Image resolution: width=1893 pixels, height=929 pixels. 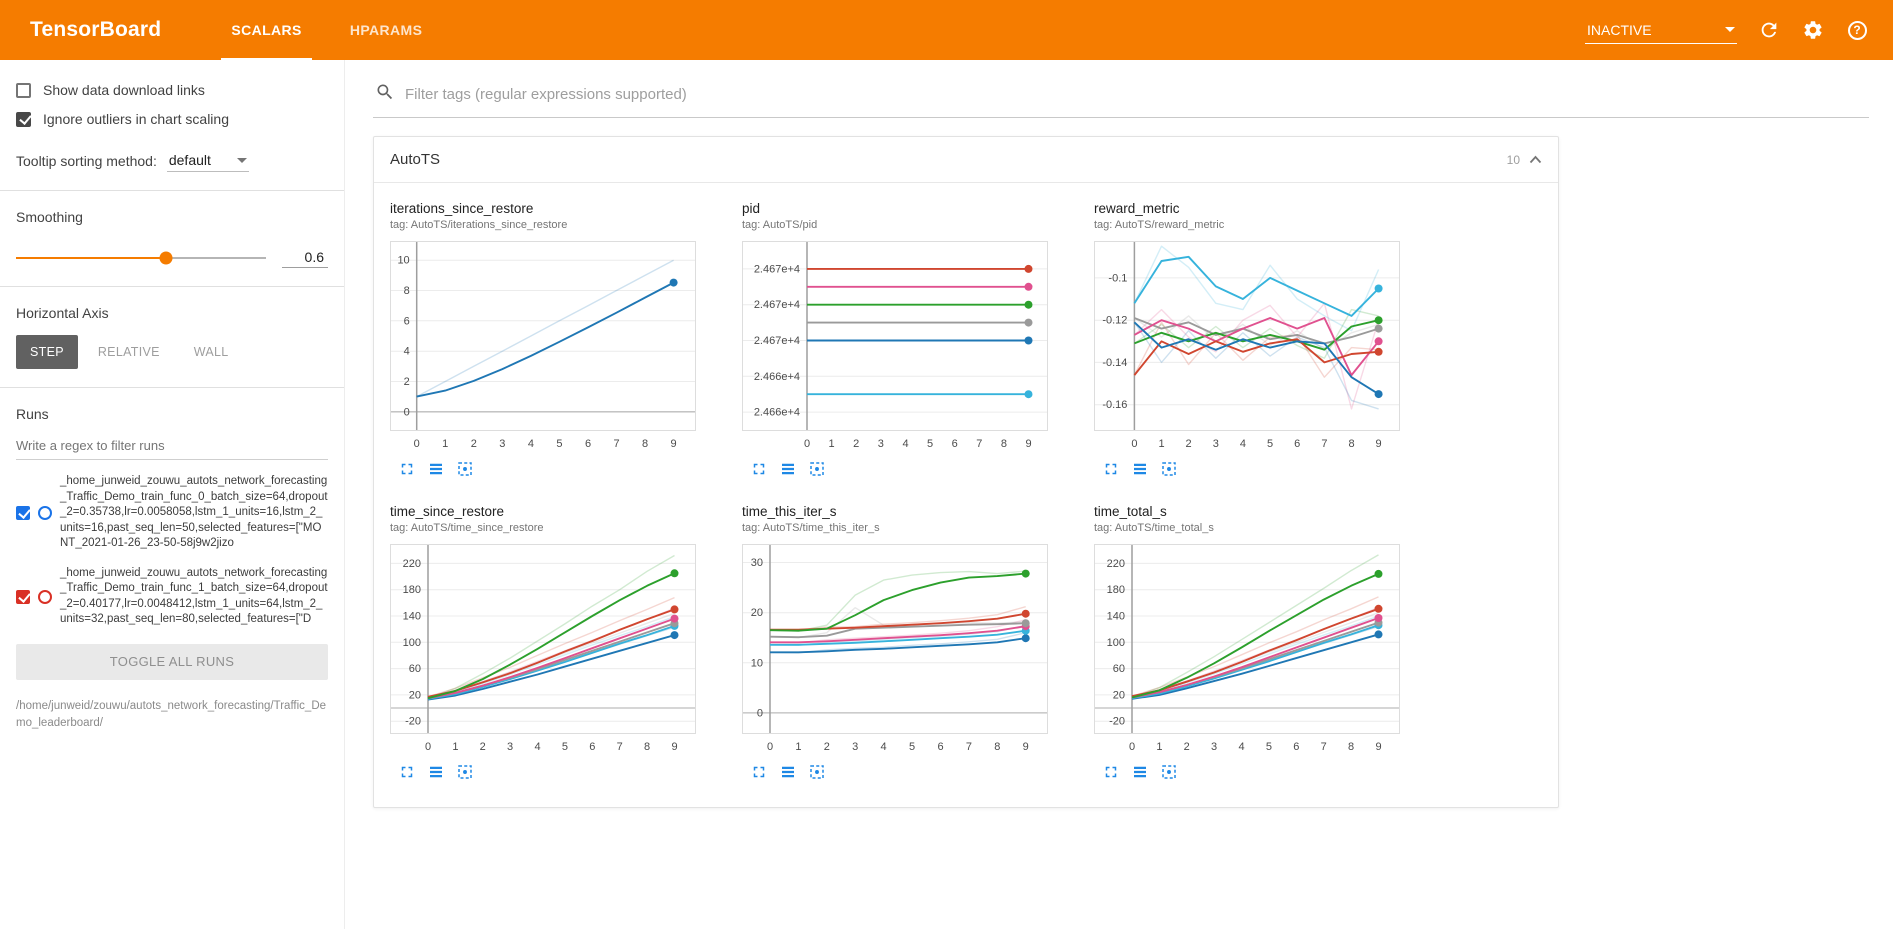 What do you see at coordinates (211, 352) in the screenshot?
I see `axis-wall-button: WALL` at bounding box center [211, 352].